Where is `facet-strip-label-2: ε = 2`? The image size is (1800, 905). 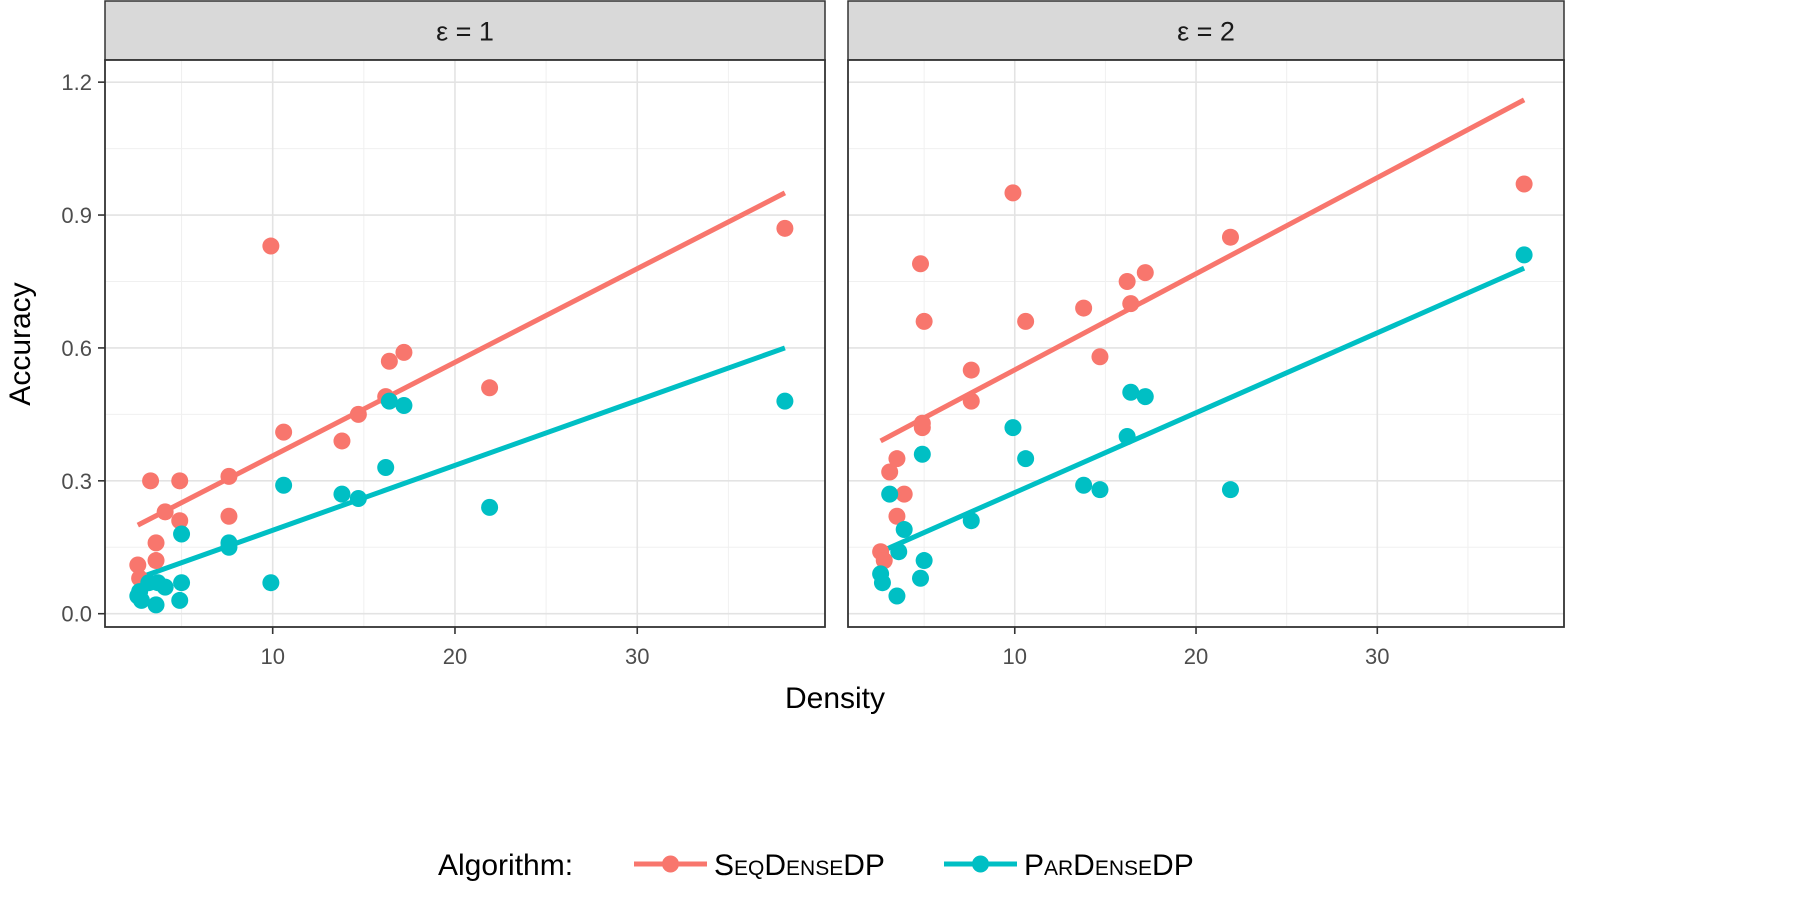
facet-strip-label-2: ε = 2 is located at coordinates (1206, 32).